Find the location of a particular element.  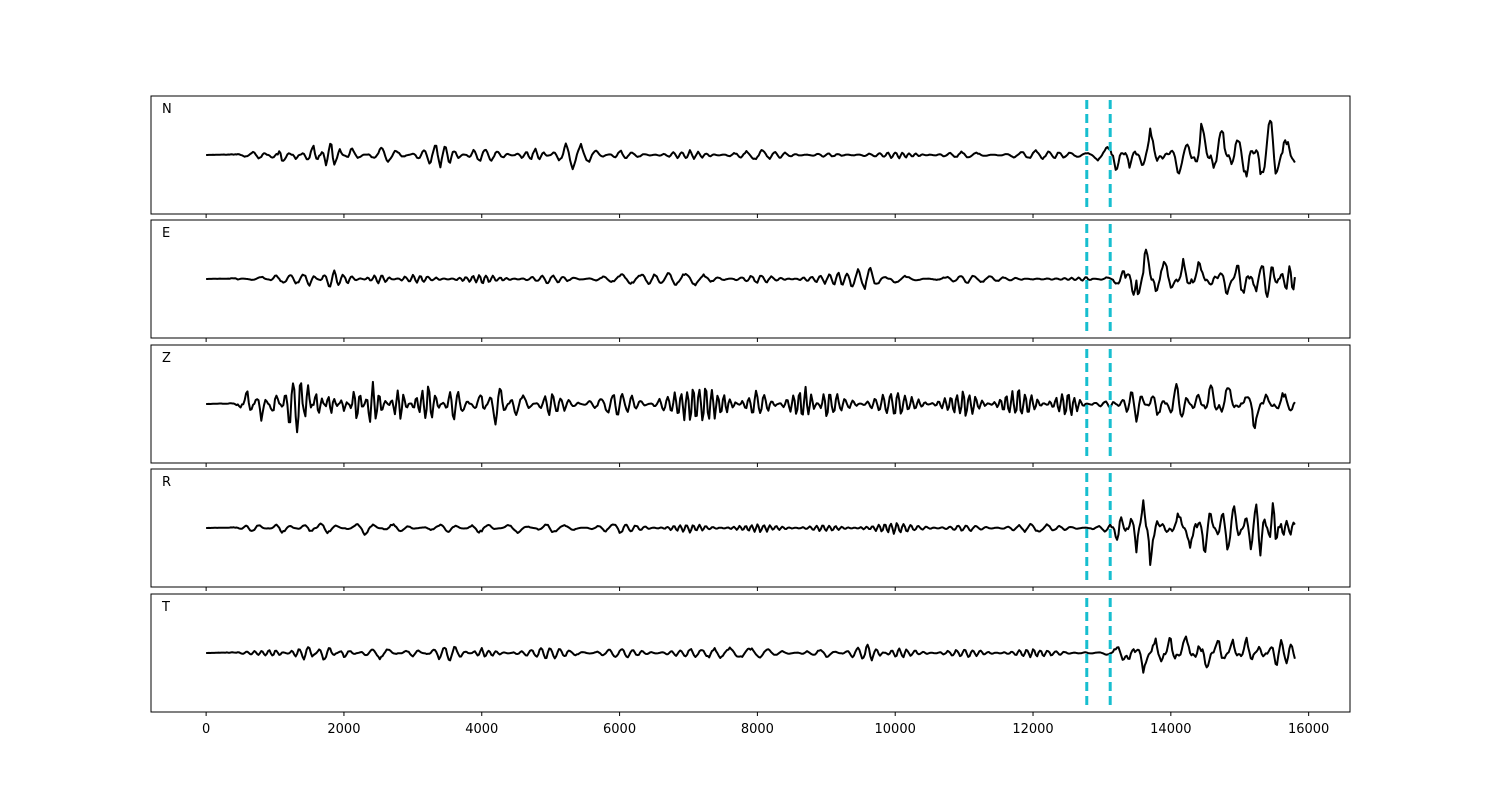

waveform-e is located at coordinates (751, 273).